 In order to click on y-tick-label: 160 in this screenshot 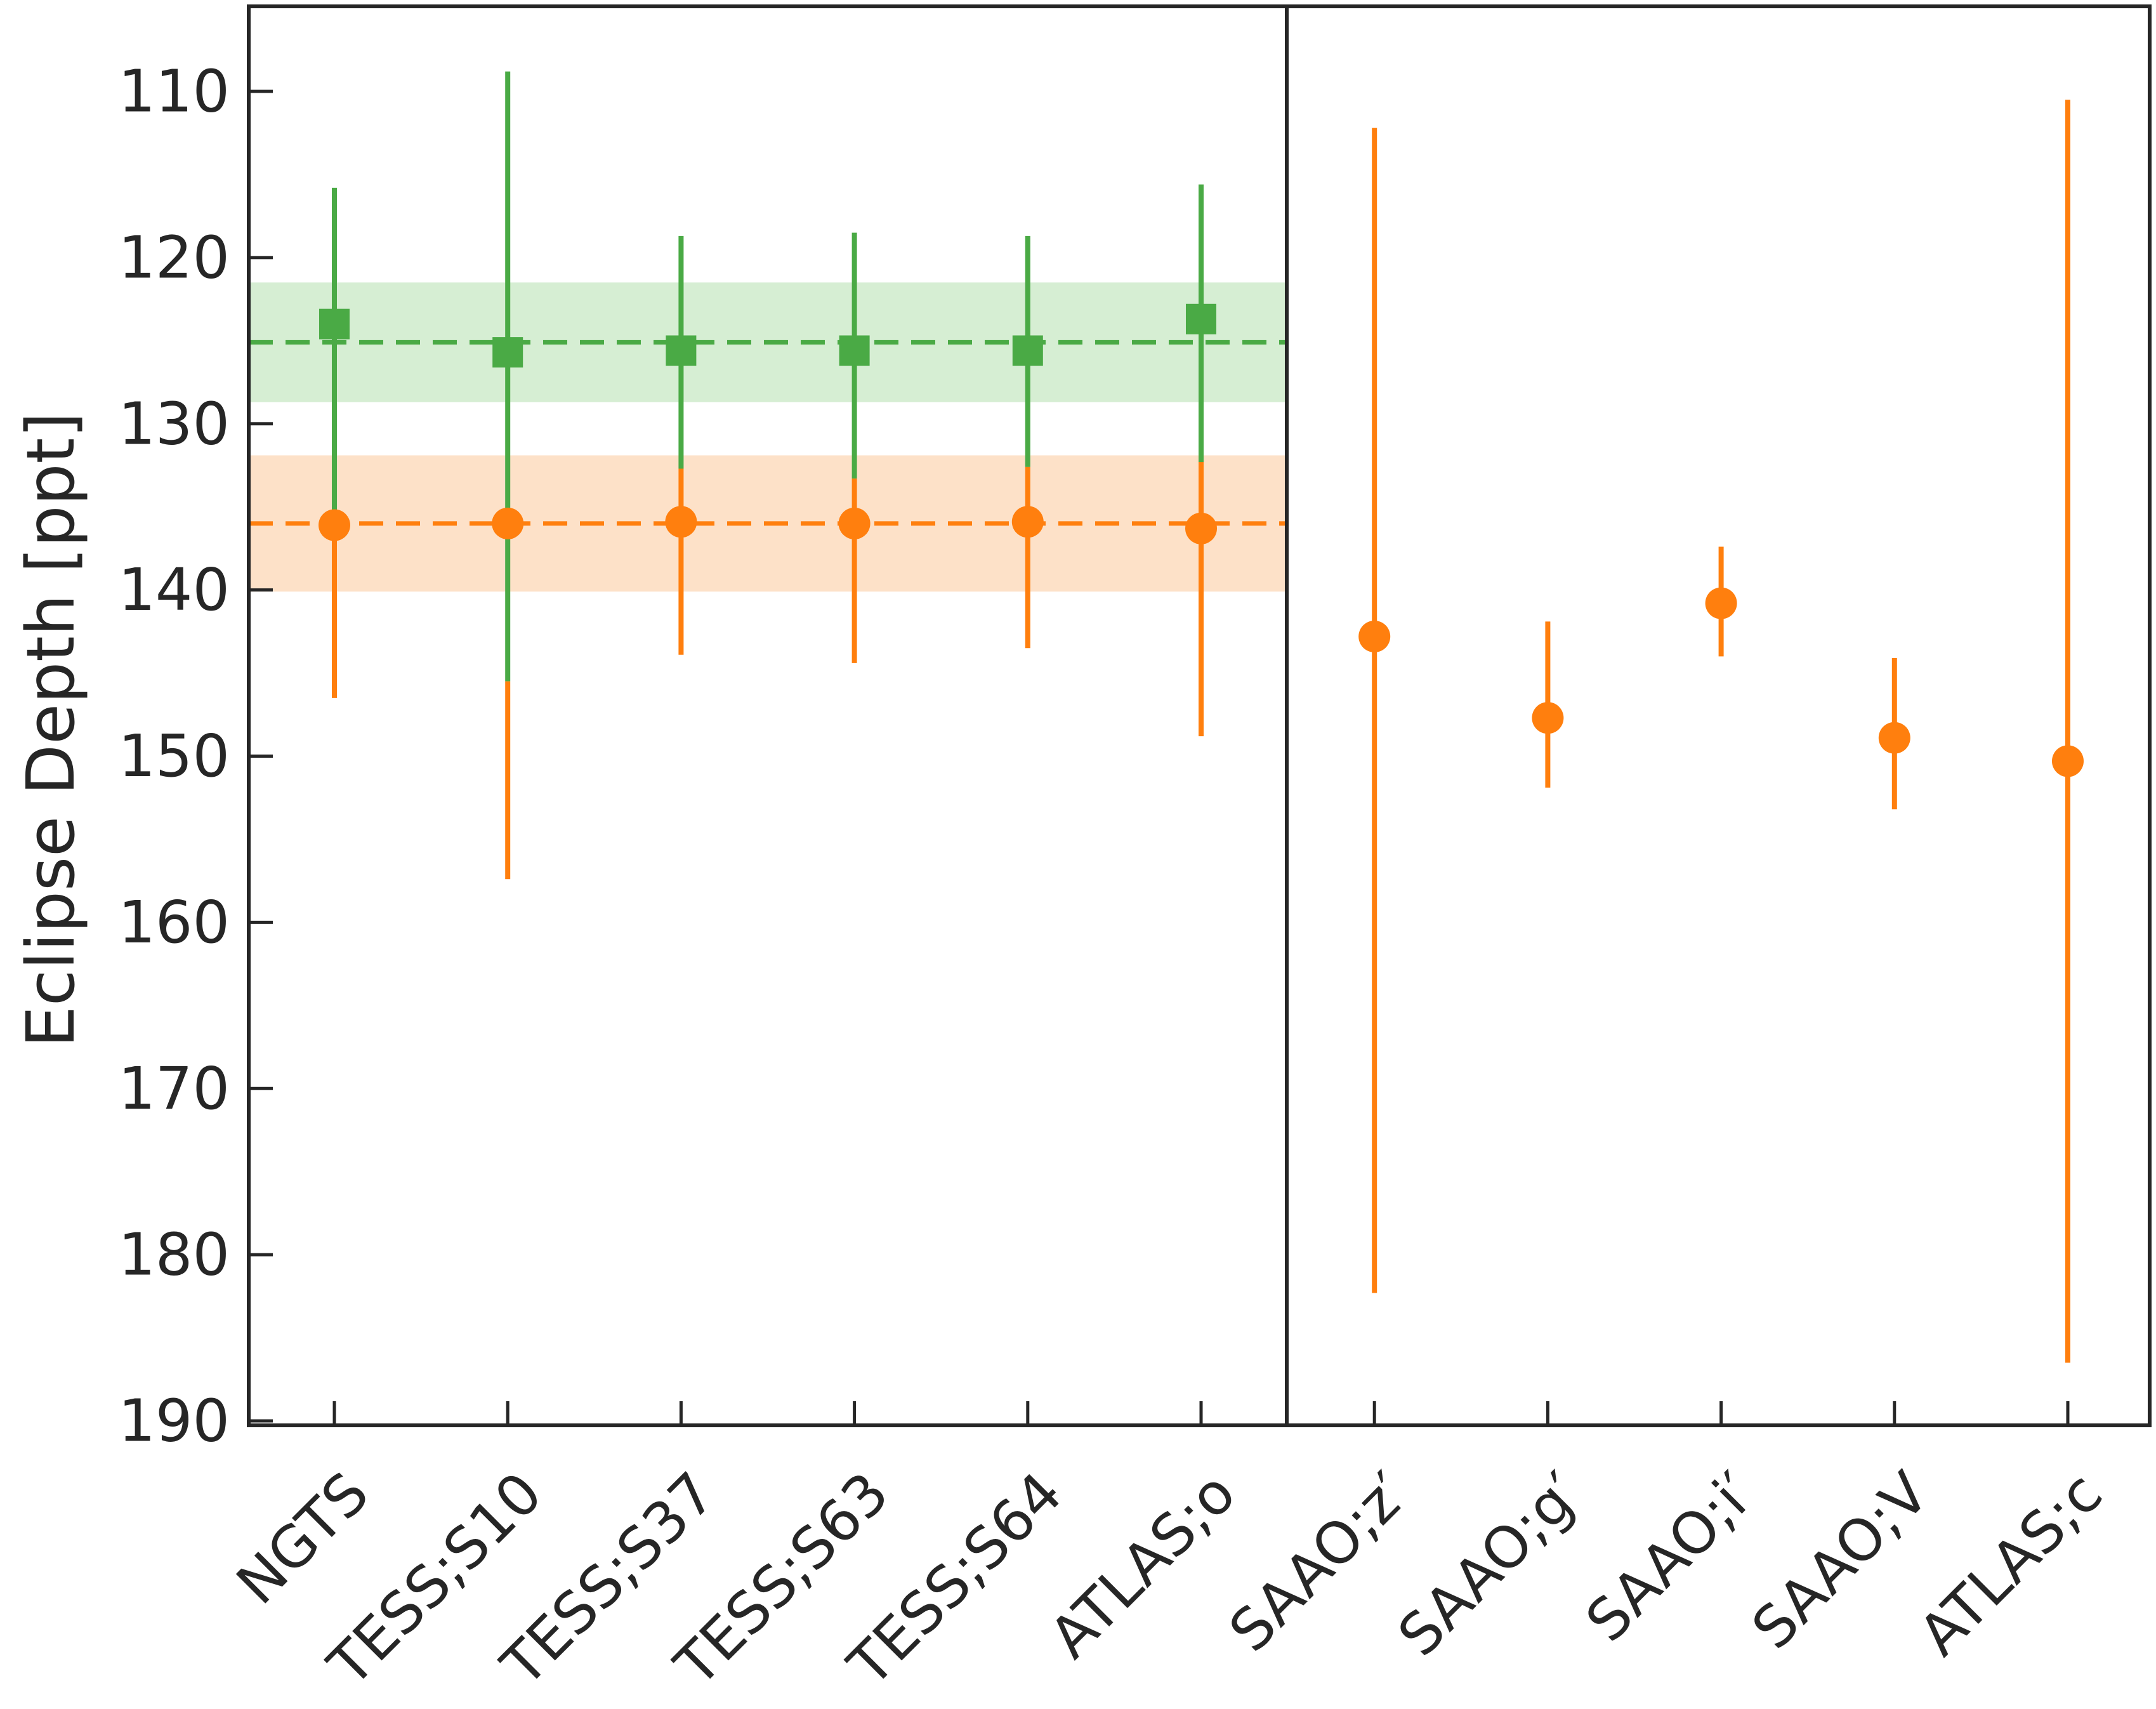, I will do `click(174, 922)`.